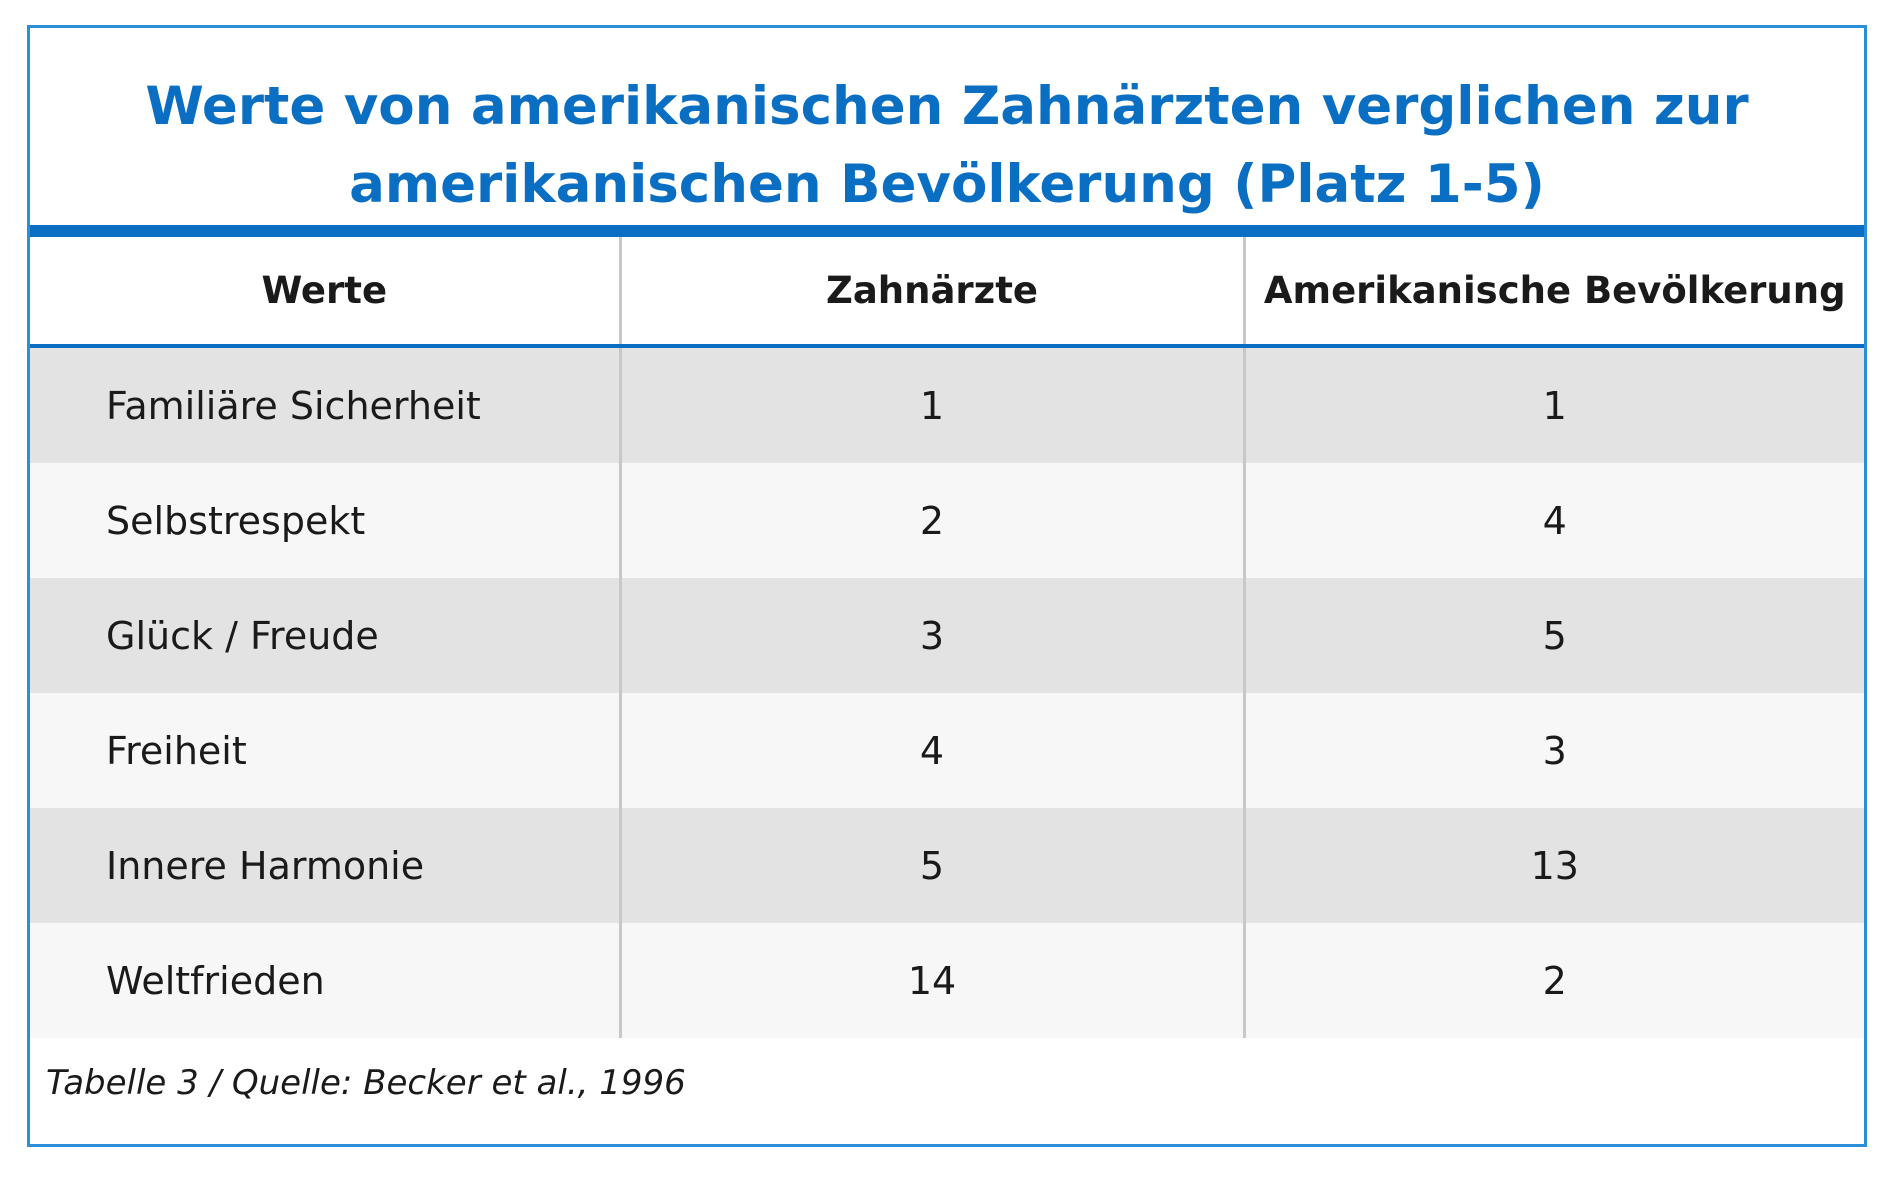  Describe the element at coordinates (1553, 292) in the screenshot. I see `column-header-bevoelkerung: Amerikanische Bevölkerung` at that location.